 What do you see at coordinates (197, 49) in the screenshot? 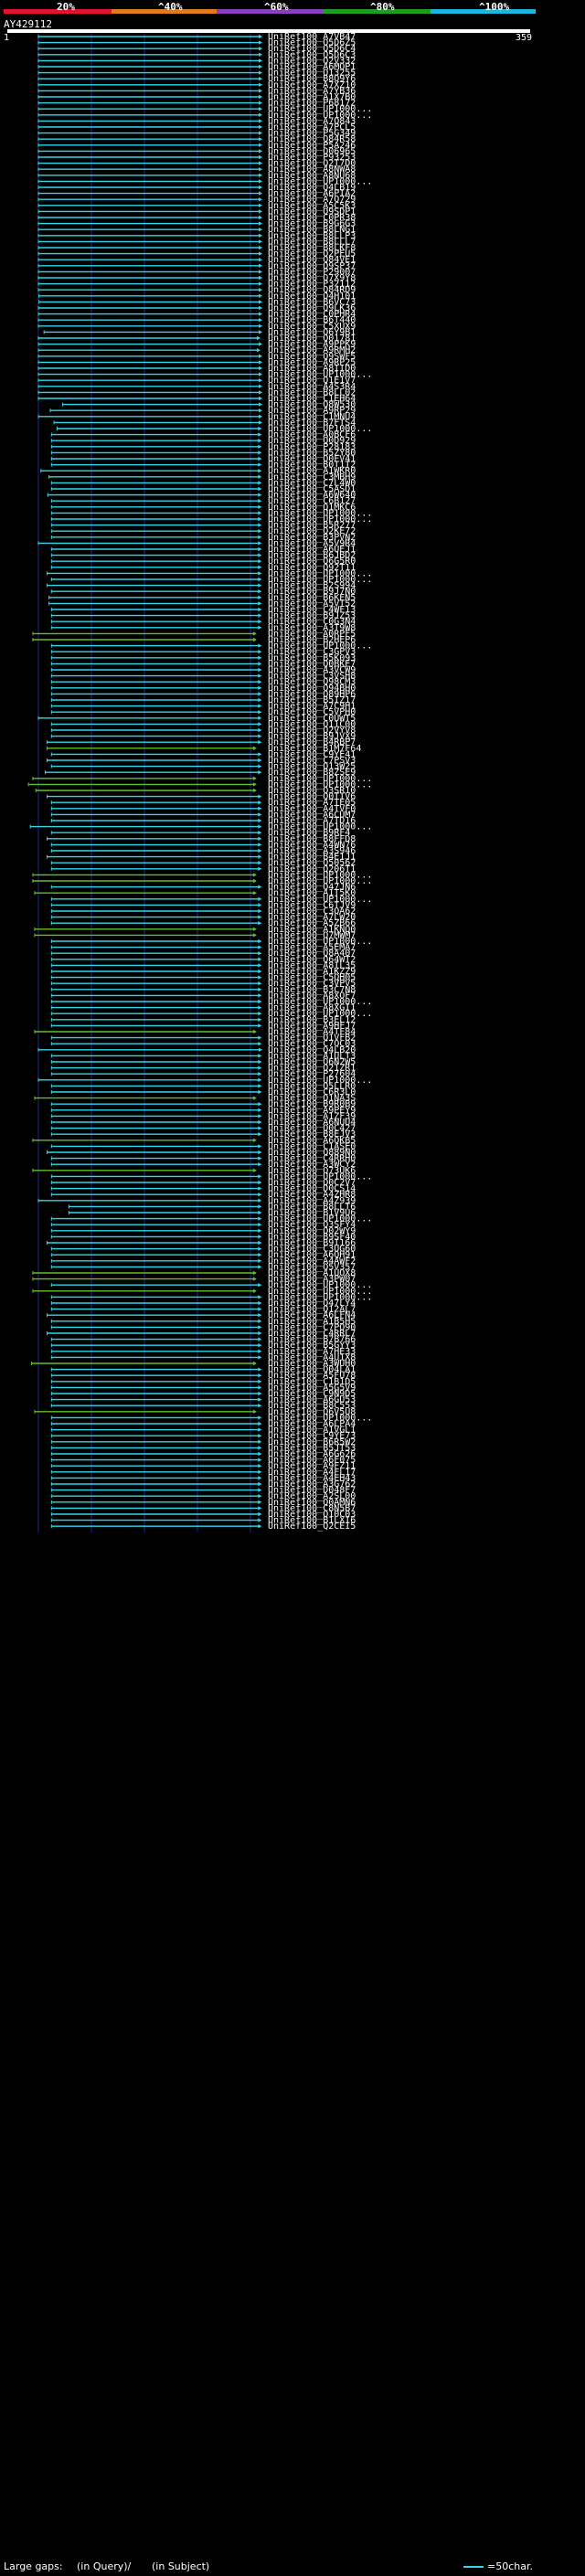
I see `hit-row: UniRef100_Q5D6C4` at bounding box center [197, 49].